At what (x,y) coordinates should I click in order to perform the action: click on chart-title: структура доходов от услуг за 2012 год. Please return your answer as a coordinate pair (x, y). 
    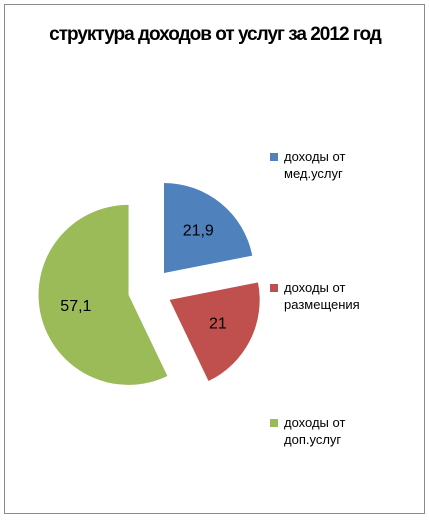
    Looking at the image, I should click on (215, 34).